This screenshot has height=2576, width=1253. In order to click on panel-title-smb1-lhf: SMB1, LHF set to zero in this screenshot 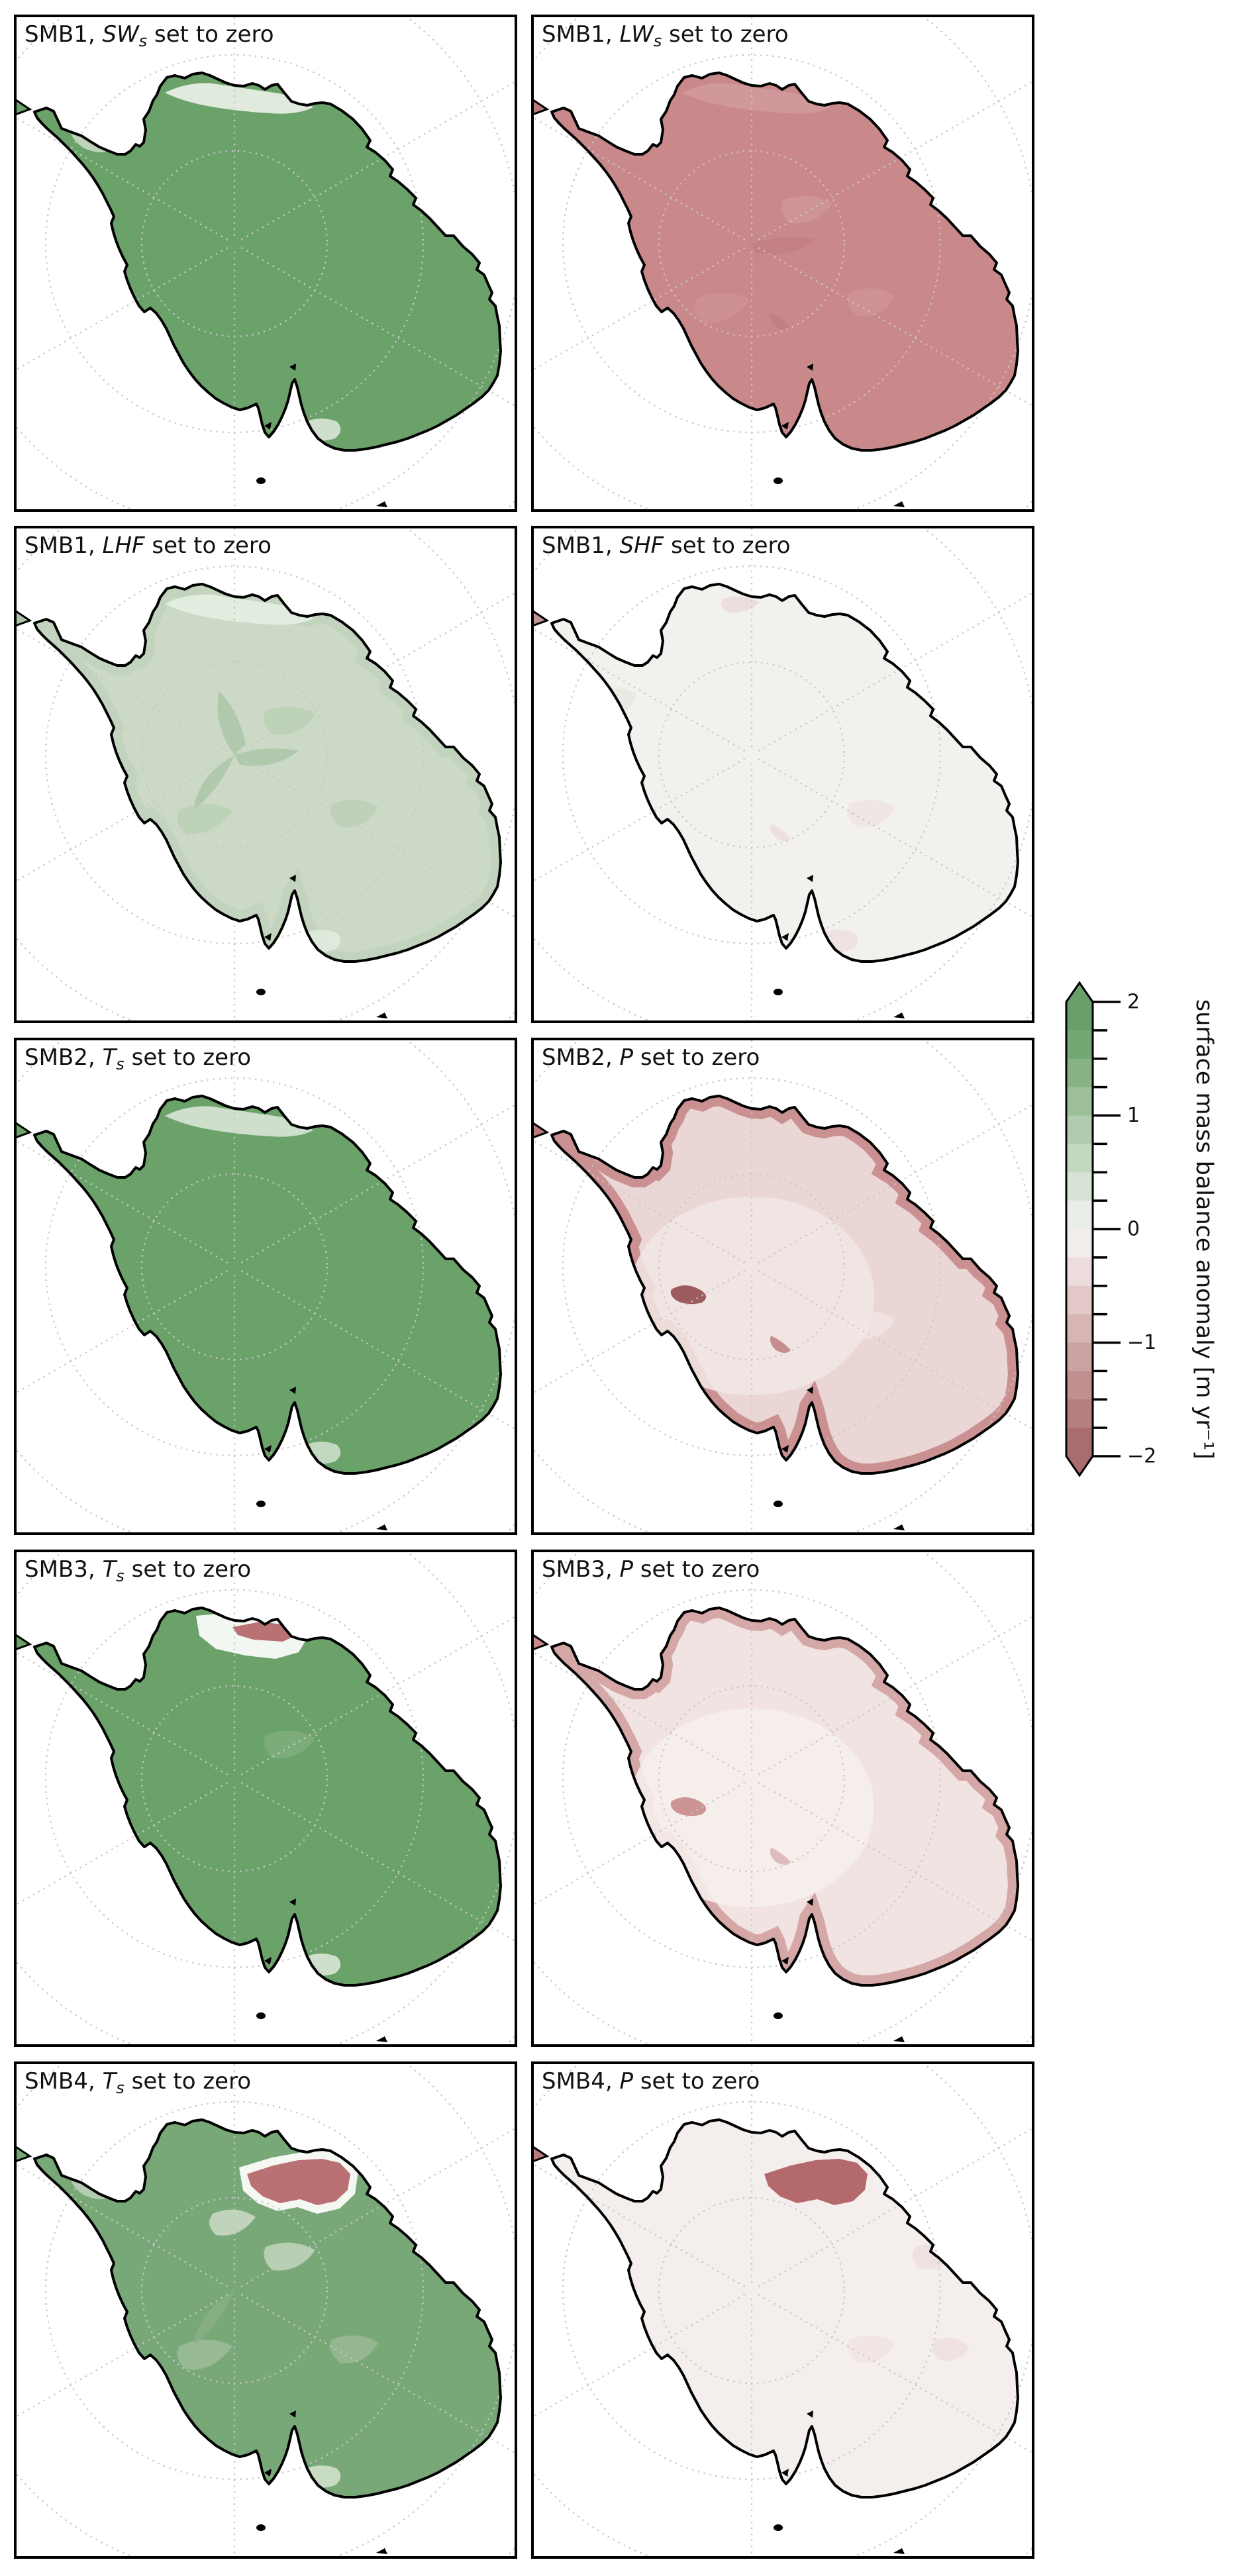, I will do `click(149, 545)`.